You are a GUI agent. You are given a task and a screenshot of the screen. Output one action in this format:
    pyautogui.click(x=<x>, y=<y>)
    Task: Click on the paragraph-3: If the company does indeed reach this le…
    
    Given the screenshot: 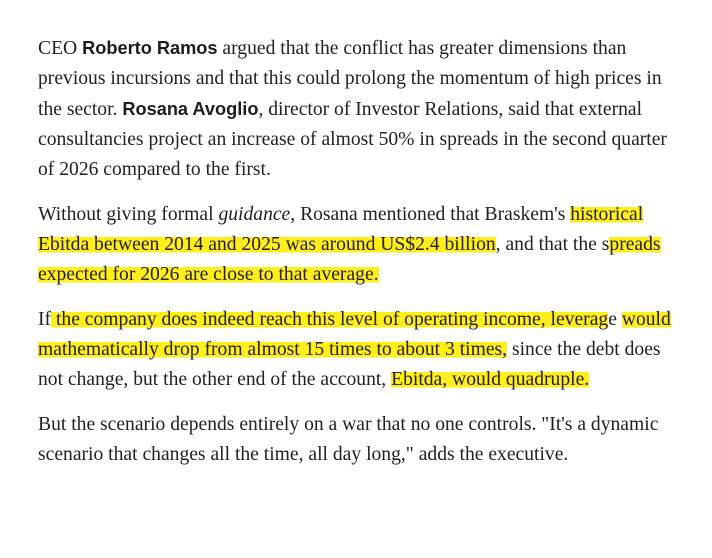 What is the action you would take?
    pyautogui.click(x=363, y=350)
    